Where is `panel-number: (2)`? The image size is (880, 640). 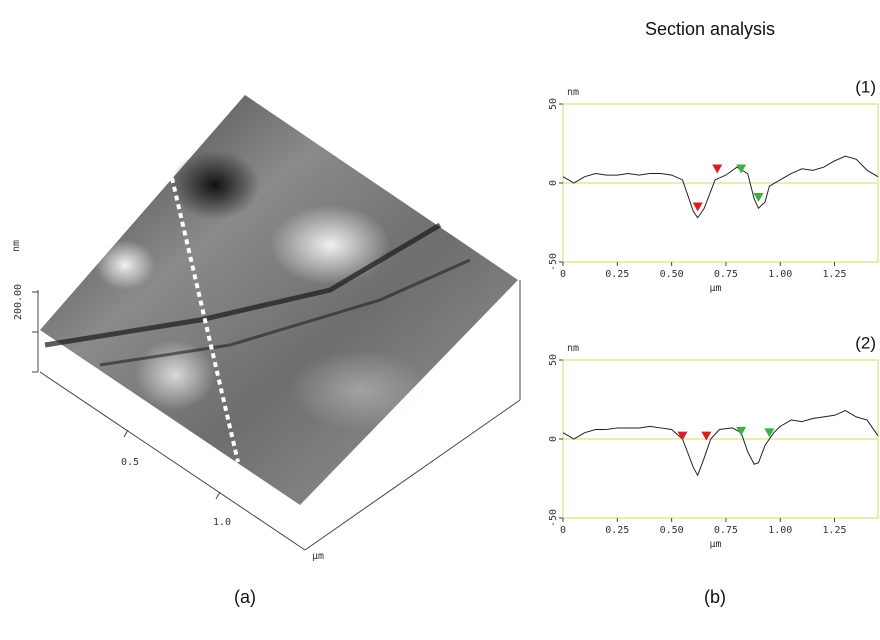 panel-number: (2) is located at coordinates (865, 342).